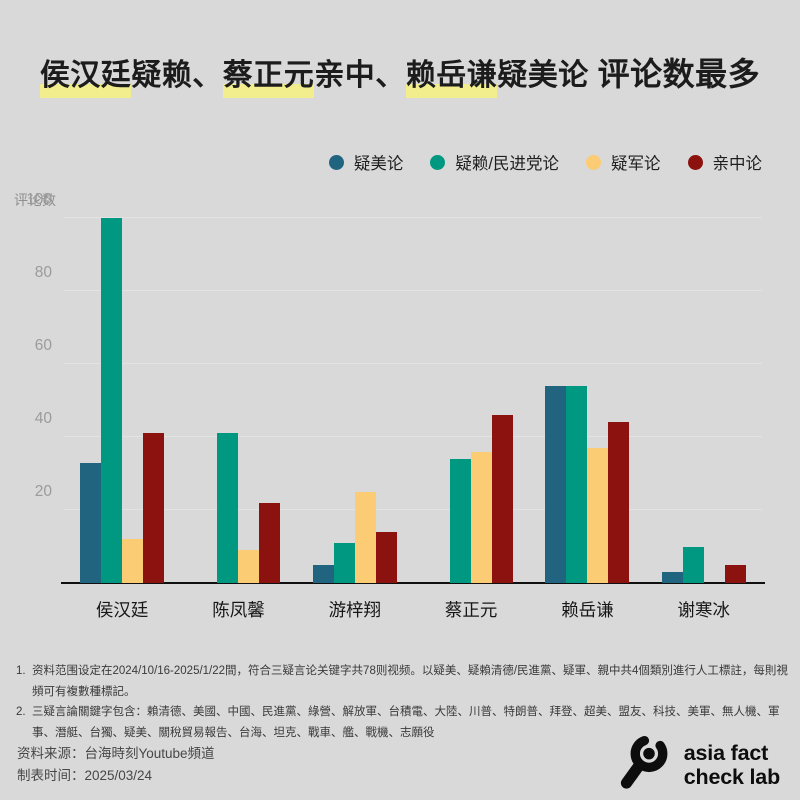 This screenshot has height=800, width=800. Describe the element at coordinates (21, 671) in the screenshot. I see `footnote-number: 1.` at that location.